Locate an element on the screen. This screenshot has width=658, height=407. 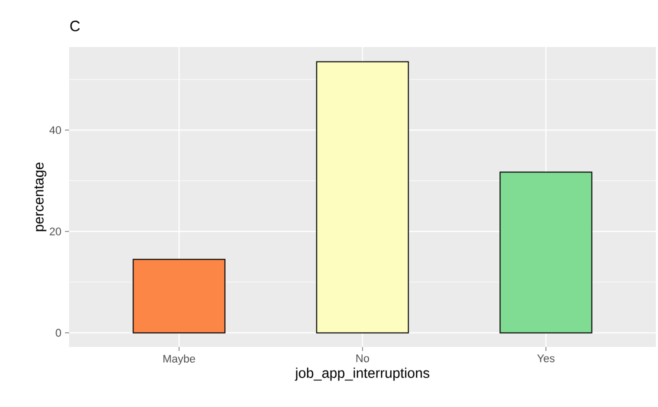
y-tick-label: 20 is located at coordinates (56, 232).